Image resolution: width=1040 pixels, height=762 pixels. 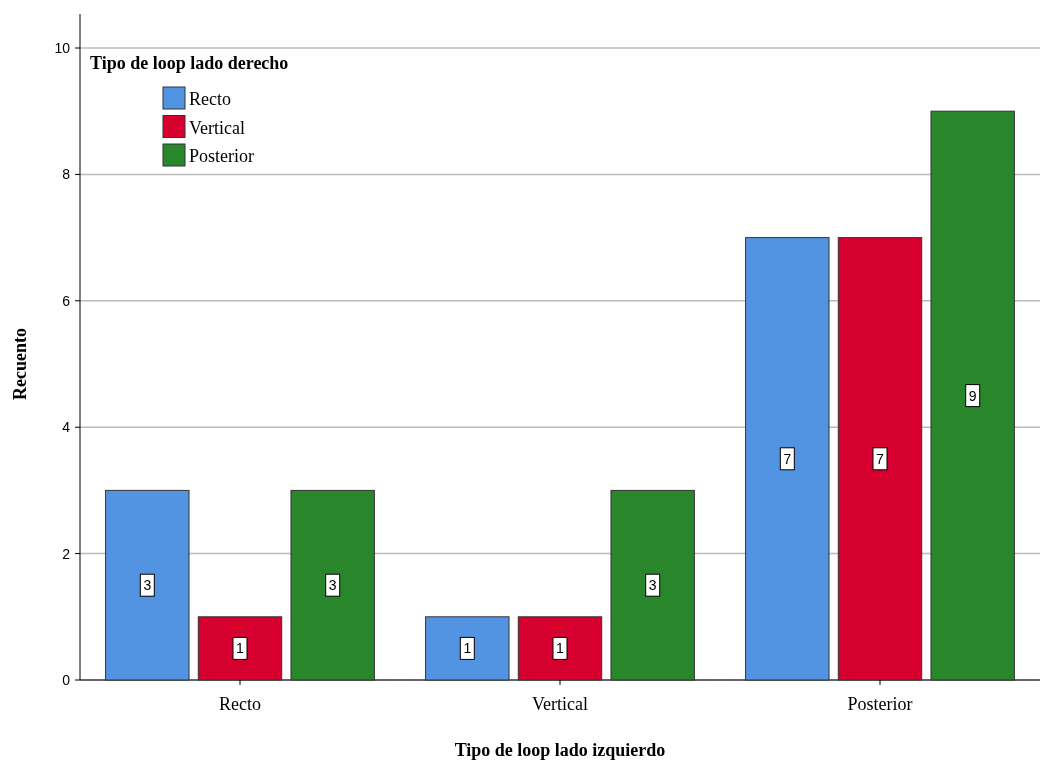 What do you see at coordinates (66, 427) in the screenshot?
I see `y-tick-label: 4` at bounding box center [66, 427].